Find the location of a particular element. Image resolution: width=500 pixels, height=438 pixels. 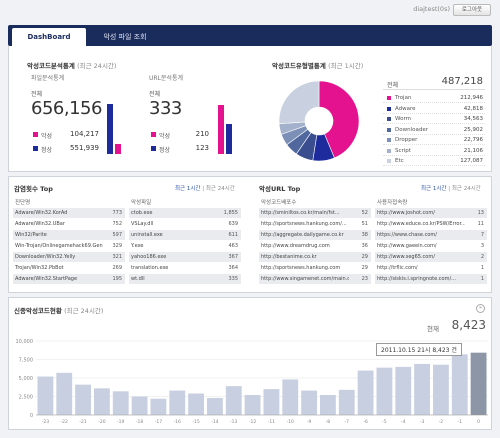

file-normal-label: 정상 is located at coordinates (47, 150).